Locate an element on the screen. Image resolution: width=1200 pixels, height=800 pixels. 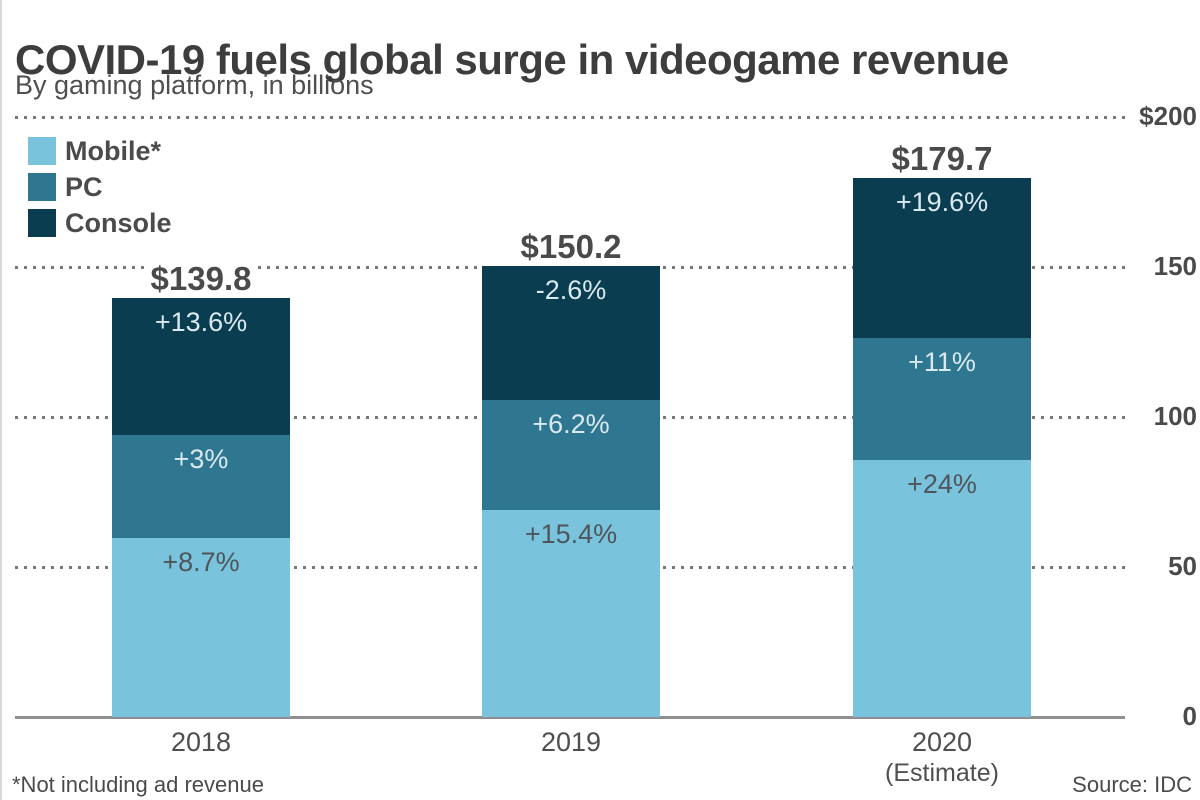
segment-change-label: +8.7% is located at coordinates (201, 561).